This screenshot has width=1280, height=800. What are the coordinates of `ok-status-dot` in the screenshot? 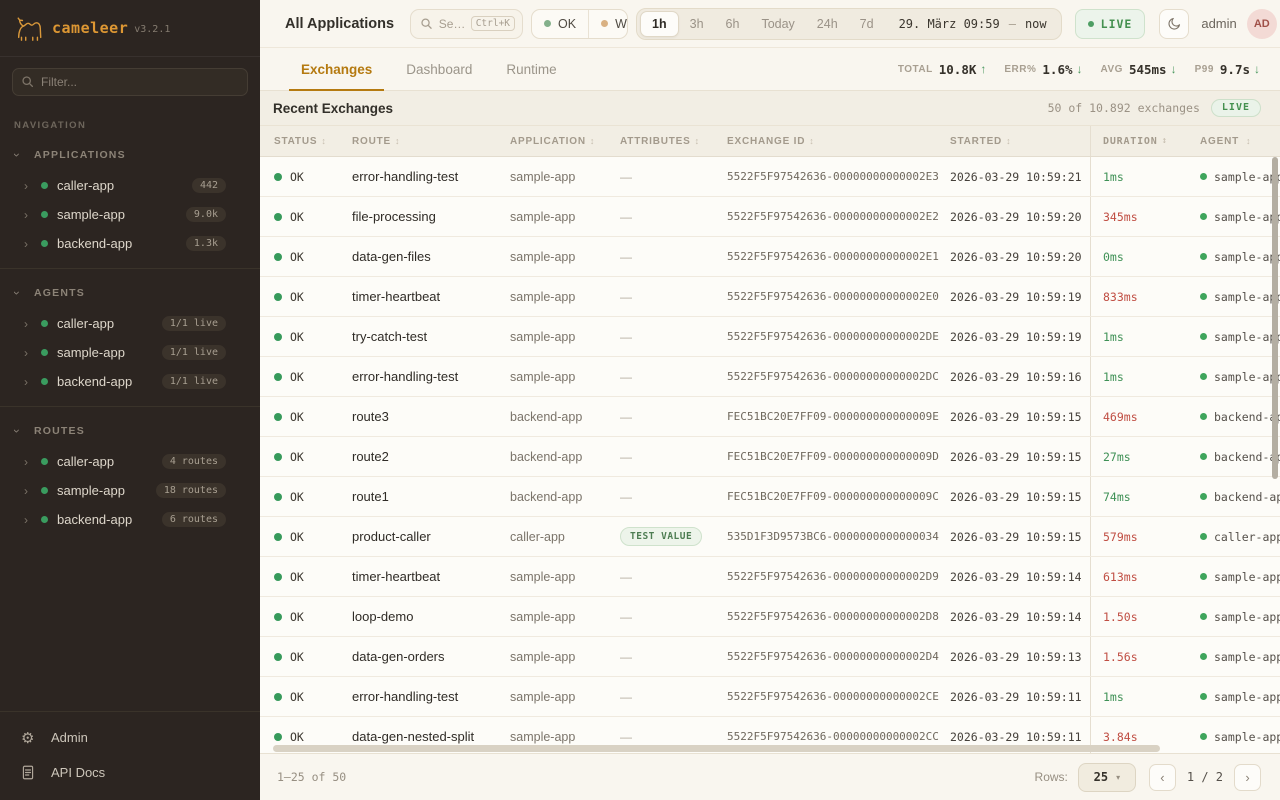 It's located at (278, 576).